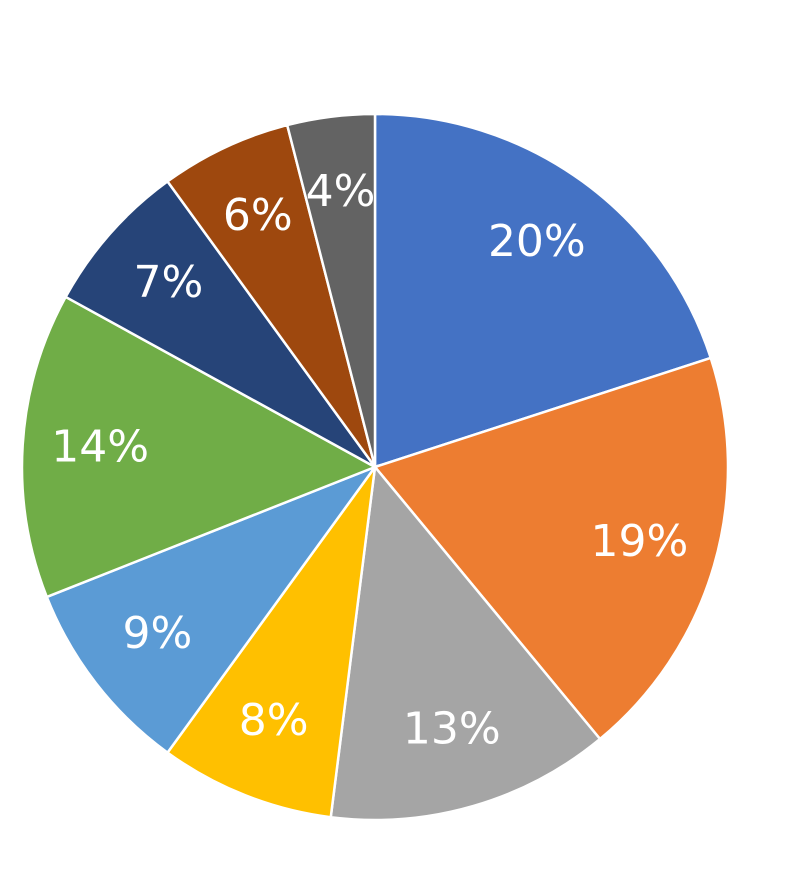 The width and height of the screenshot is (789, 884). I want to click on data-label: 14%, so click(100, 447).